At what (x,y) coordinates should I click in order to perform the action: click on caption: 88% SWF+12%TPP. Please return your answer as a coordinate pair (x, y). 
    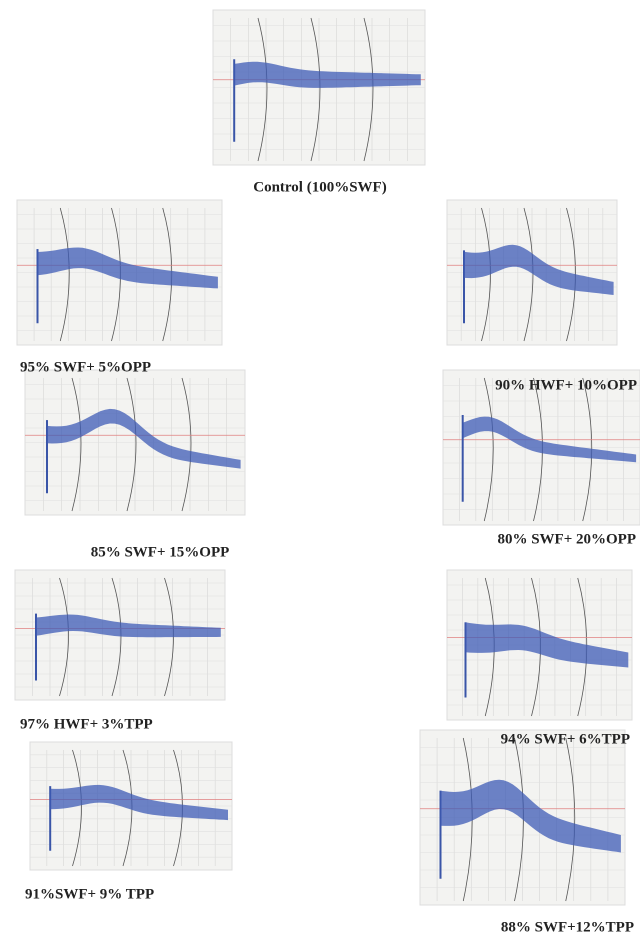
    Looking at the image, I should click on (567, 927).